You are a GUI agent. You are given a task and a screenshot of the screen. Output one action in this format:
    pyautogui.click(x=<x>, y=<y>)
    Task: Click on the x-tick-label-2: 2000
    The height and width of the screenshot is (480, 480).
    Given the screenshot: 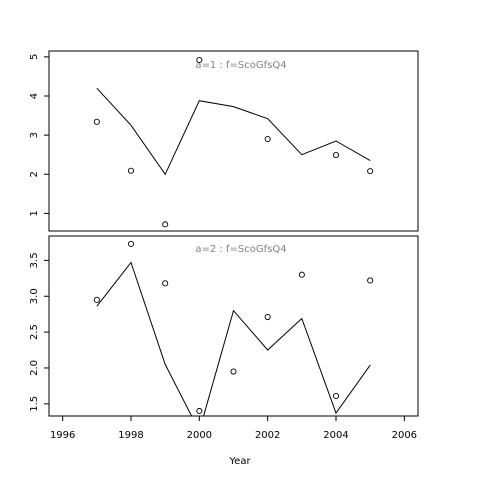 What is the action you would take?
    pyautogui.click(x=199, y=435)
    